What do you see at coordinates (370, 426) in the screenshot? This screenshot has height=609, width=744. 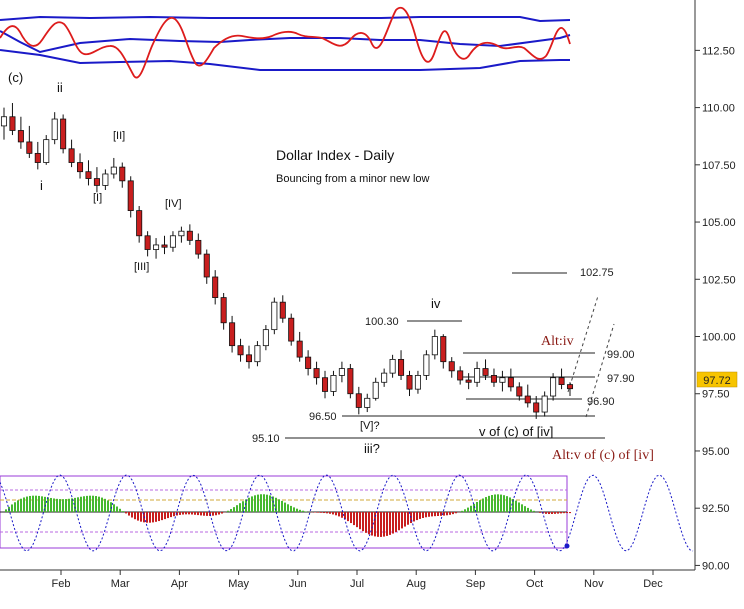 I see `wave-label-V: [V]?` at bounding box center [370, 426].